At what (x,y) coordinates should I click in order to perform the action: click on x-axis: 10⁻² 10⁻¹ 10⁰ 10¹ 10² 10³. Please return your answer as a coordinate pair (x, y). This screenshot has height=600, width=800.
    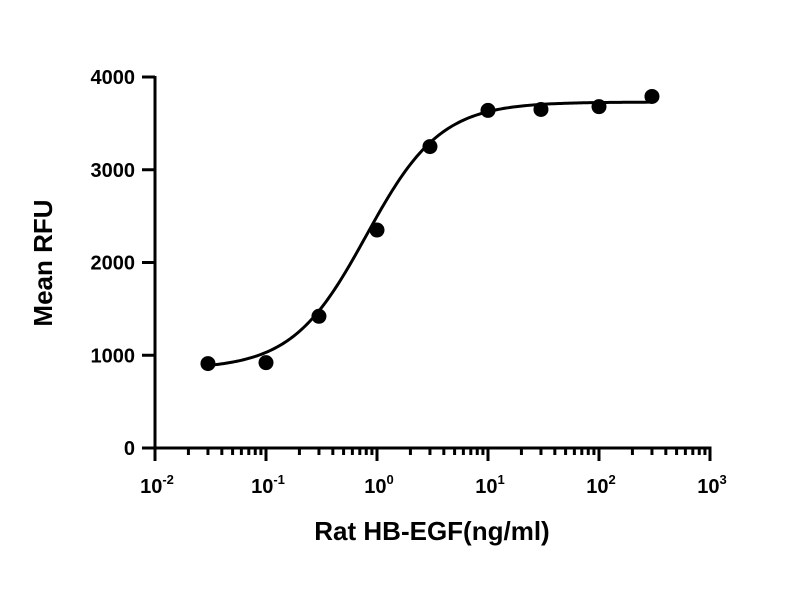
    Looking at the image, I should click on (433, 472).